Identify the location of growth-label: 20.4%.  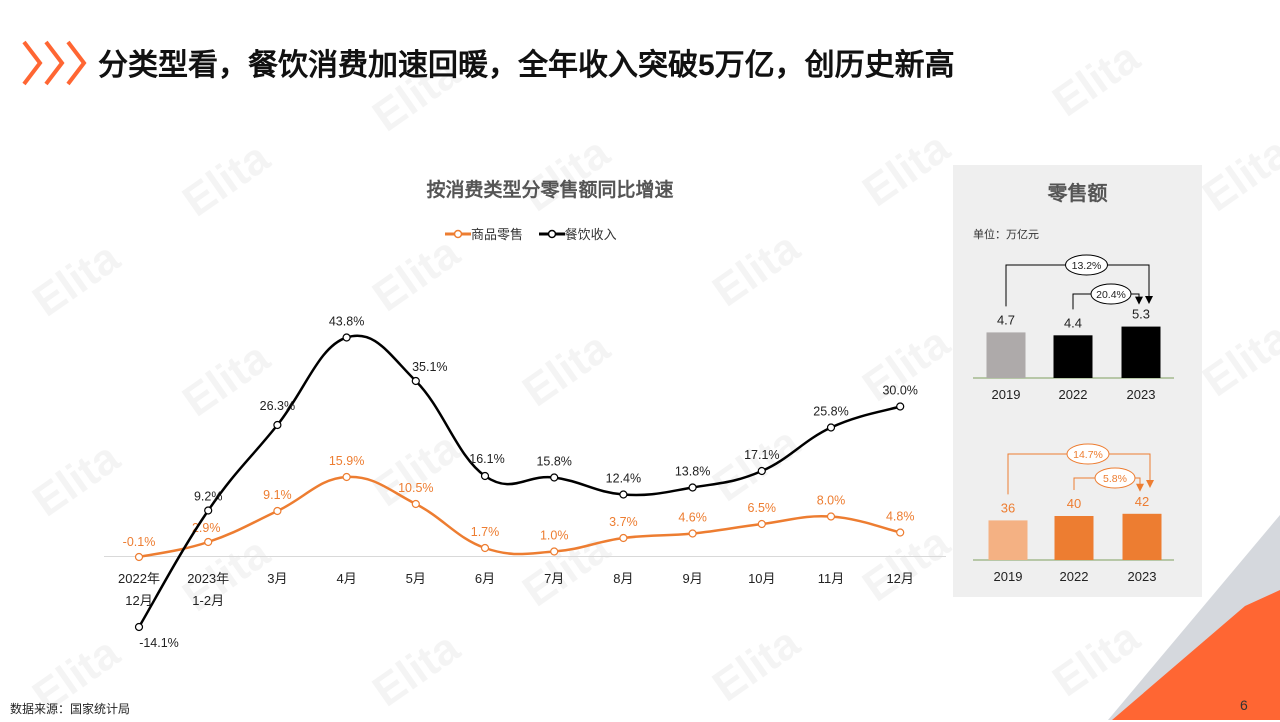
(1111, 295).